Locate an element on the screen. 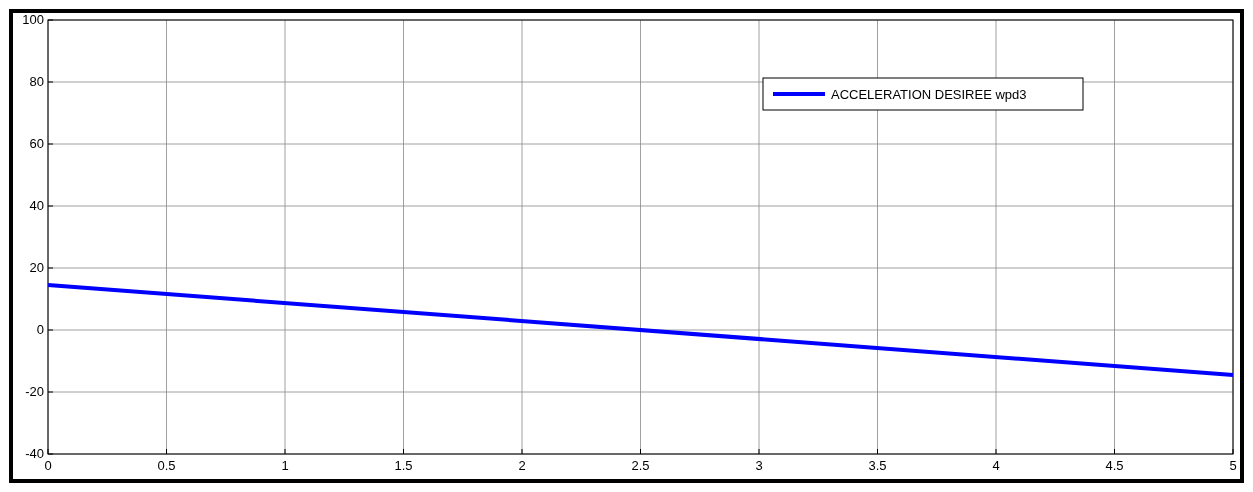 Image resolution: width=1253 pixels, height=492 pixels. x-tick-label: 2.5 is located at coordinates (640, 465).